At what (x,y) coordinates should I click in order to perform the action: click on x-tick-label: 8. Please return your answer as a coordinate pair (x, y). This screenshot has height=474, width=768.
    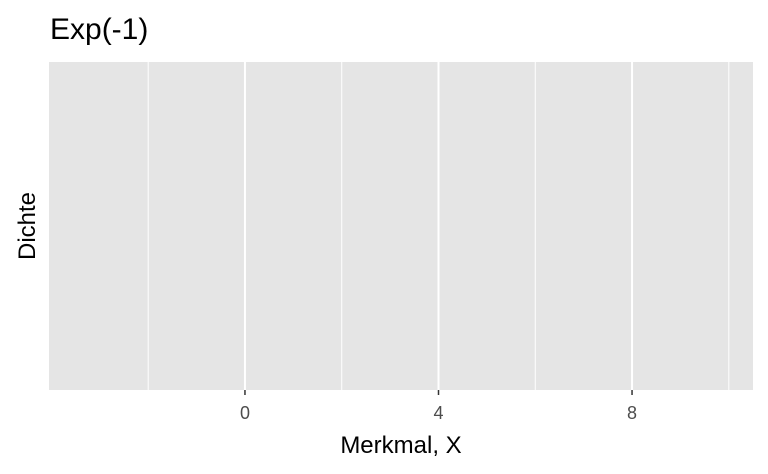
    Looking at the image, I should click on (632, 413).